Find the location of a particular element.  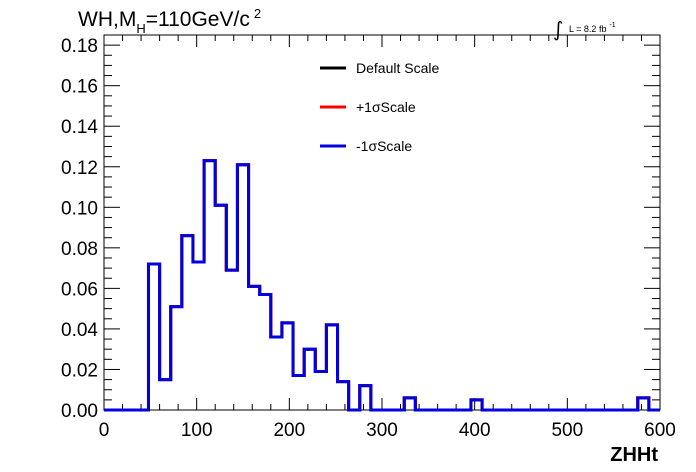

y-tick-label: 0.18 is located at coordinates (79, 46).